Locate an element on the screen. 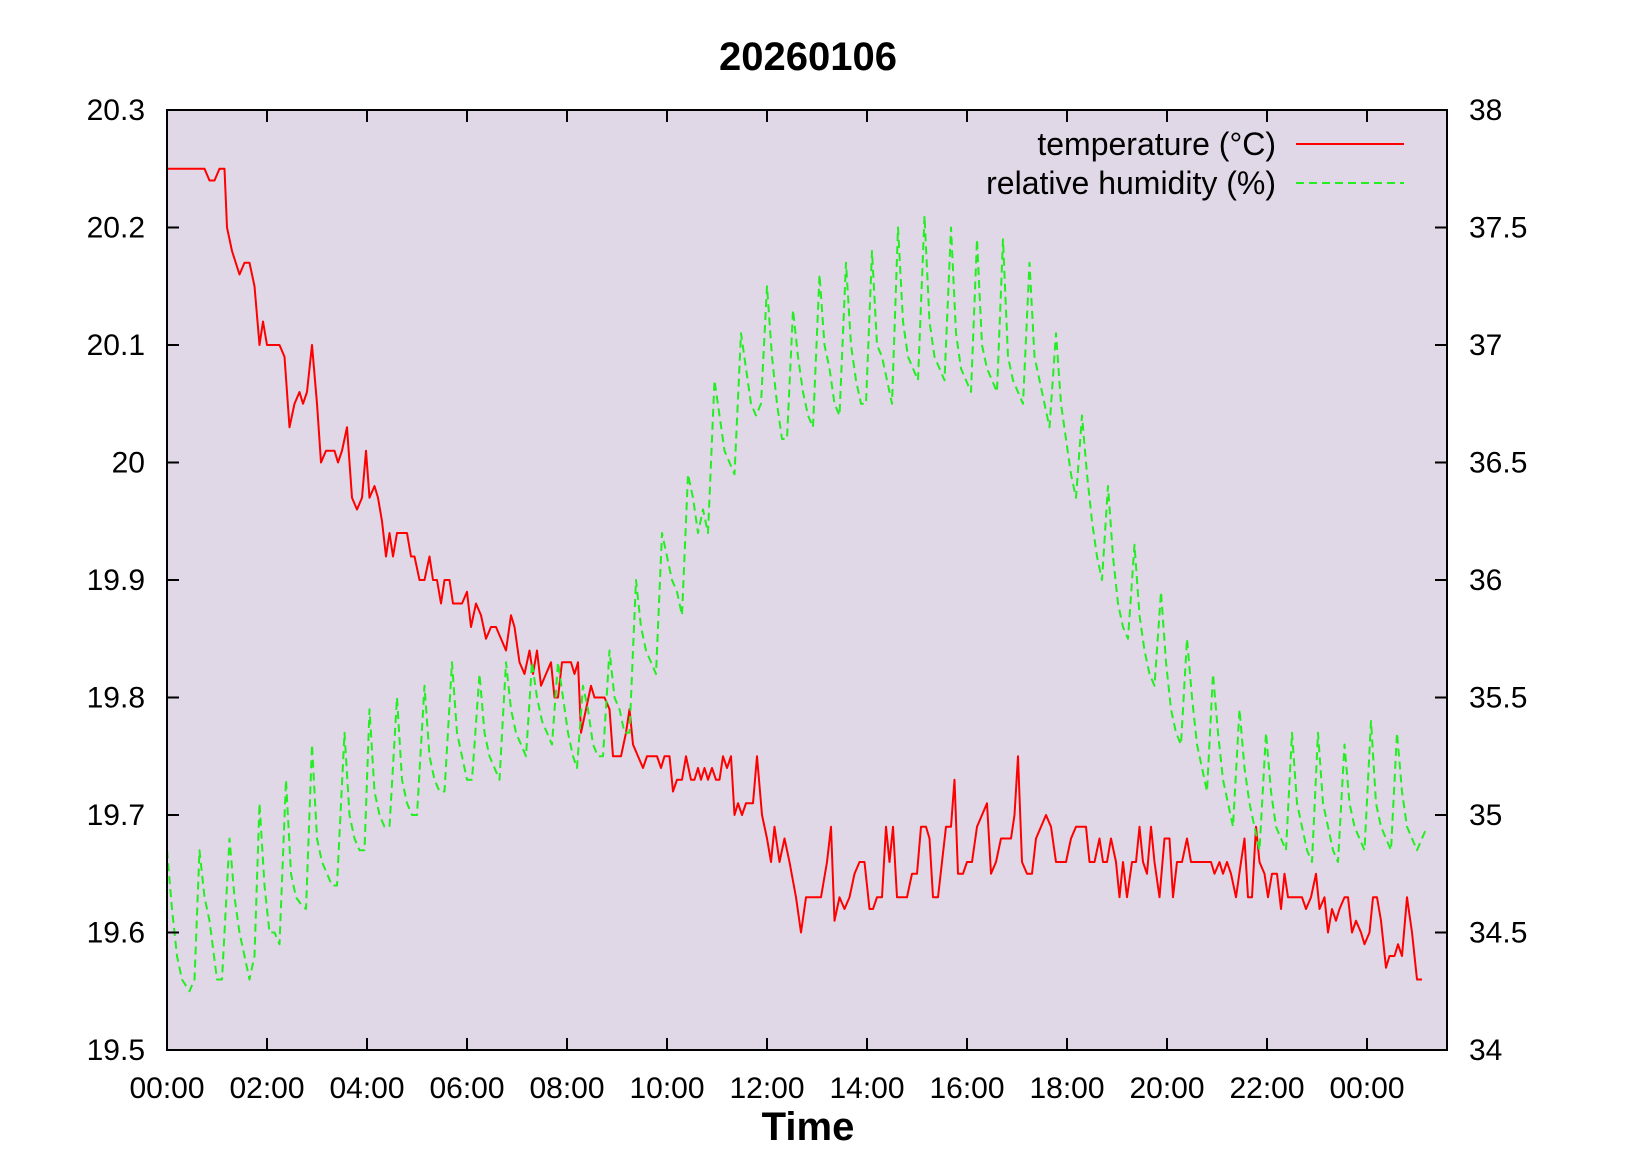 This screenshot has height=1155, width=1650. left-tick-label: 19.7 is located at coordinates (116, 815).